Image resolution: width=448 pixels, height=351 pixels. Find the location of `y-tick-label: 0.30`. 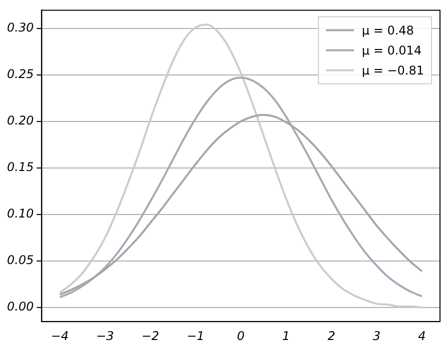

y-tick-label: 0.30 is located at coordinates (20, 27).